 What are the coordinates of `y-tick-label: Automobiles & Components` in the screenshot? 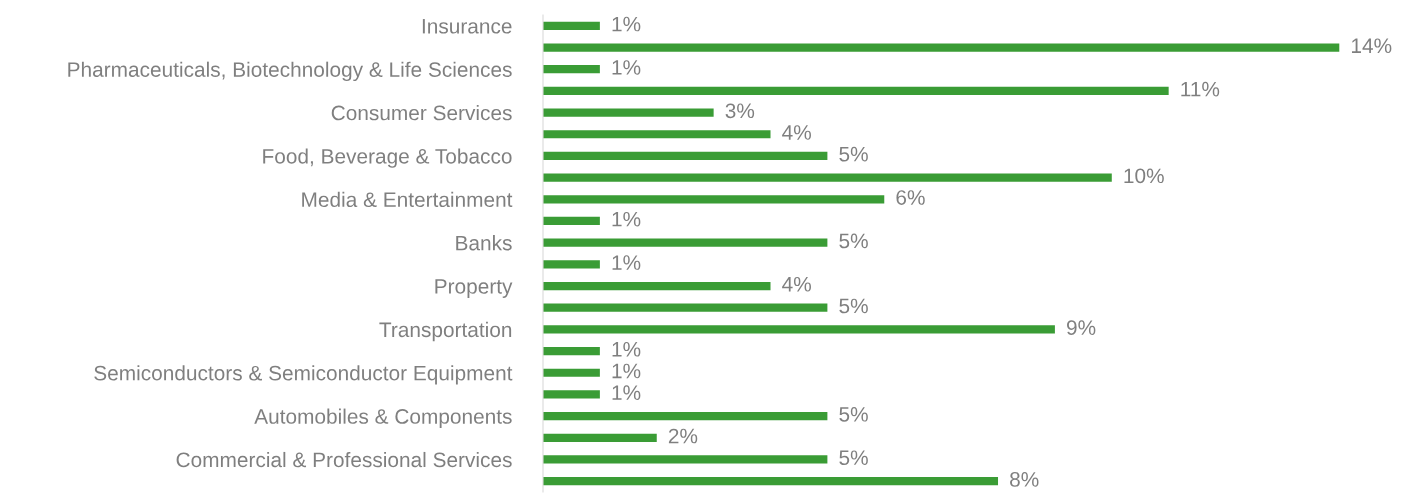 It's located at (383, 418).